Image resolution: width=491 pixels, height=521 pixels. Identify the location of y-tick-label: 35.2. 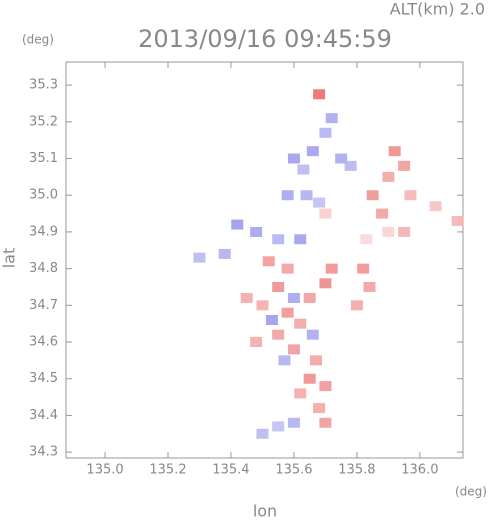
(43, 121).